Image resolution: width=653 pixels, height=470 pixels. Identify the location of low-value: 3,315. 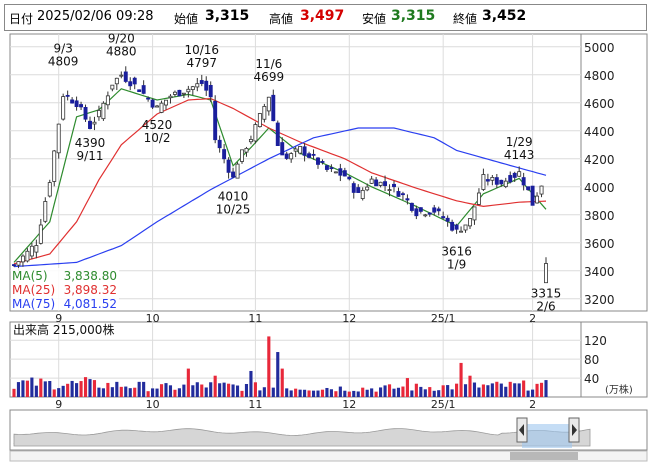
(413, 16).